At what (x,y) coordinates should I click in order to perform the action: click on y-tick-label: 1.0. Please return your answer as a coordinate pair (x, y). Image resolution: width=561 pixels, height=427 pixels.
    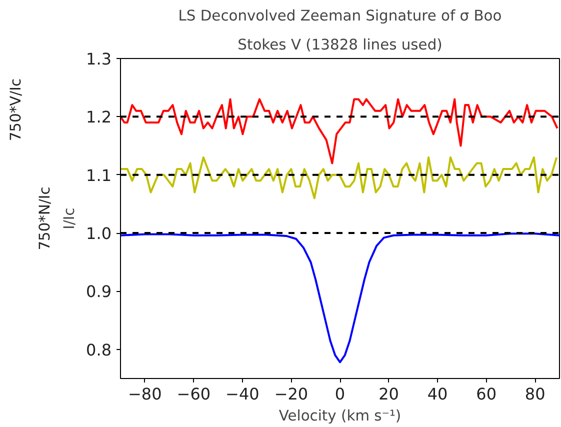
    Looking at the image, I should click on (99, 234).